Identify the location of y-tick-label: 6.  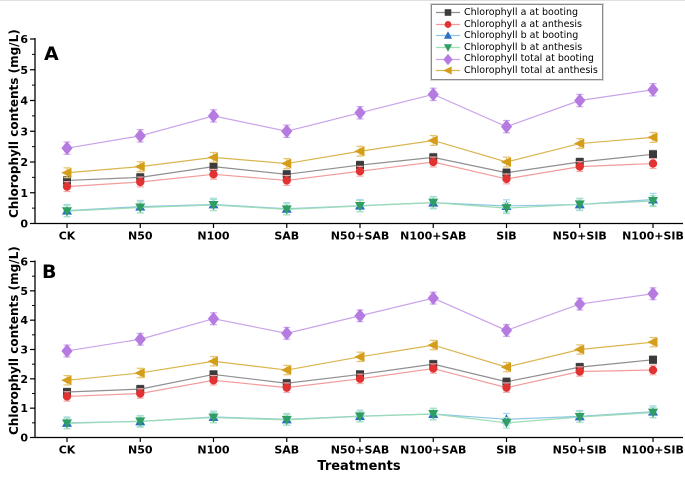
(24, 262).